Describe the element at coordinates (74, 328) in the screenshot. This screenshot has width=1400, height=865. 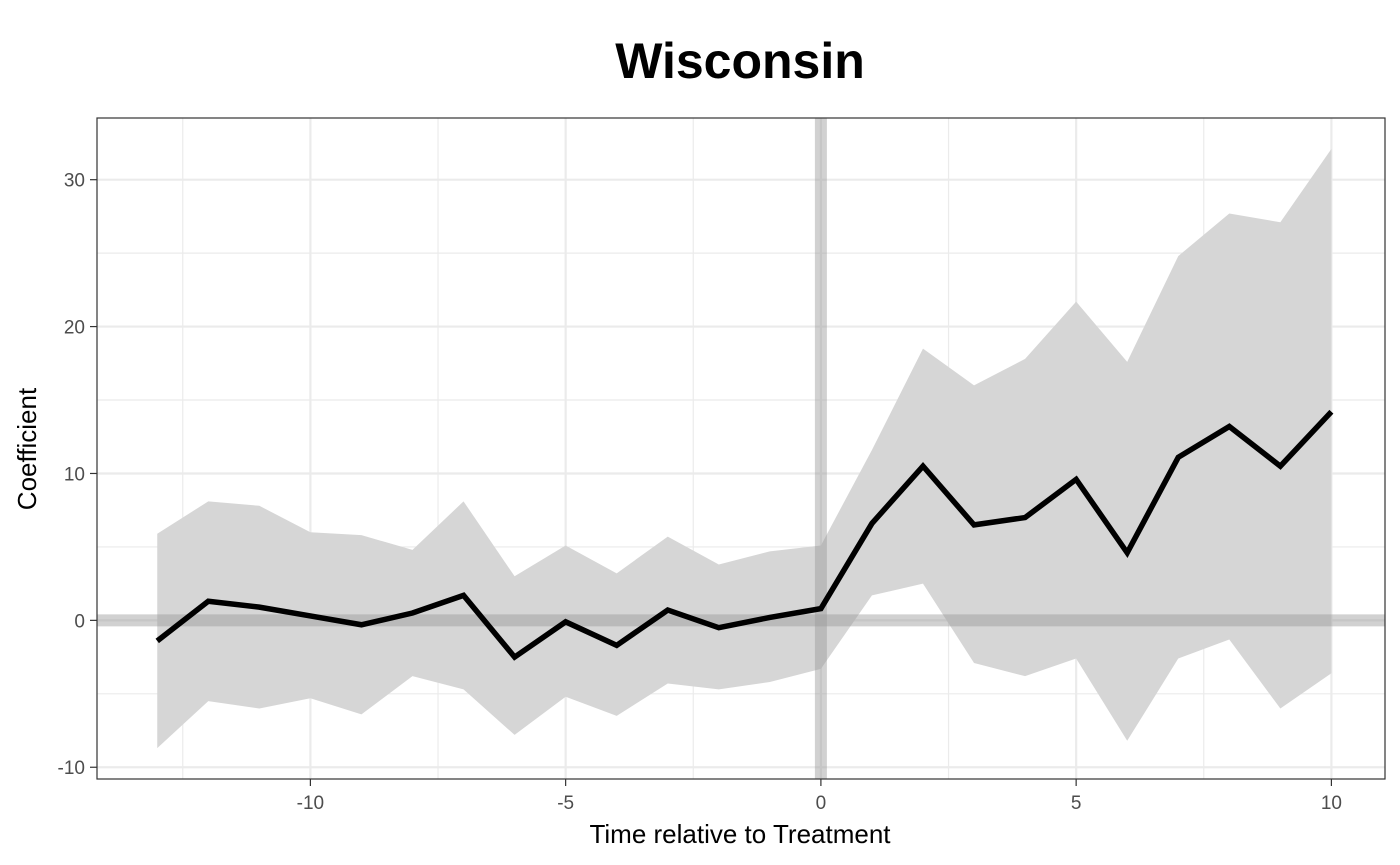
I see `y-tick-label: 20` at that location.